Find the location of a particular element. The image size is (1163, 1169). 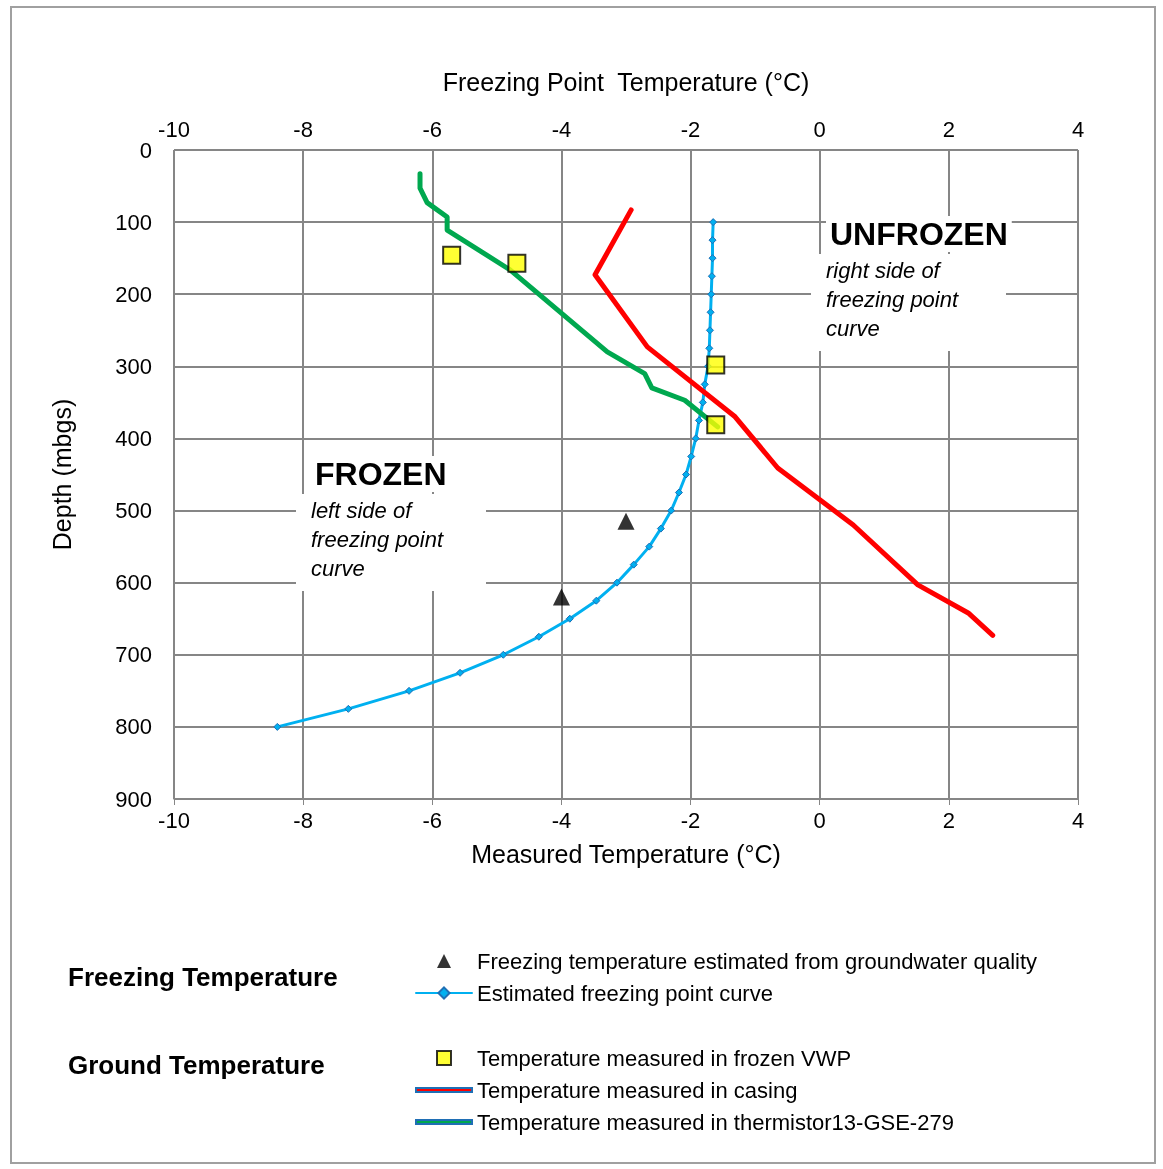

legend-label: Temperature measured in thermistor13-GSE-279 is located at coordinates (715, 1122).